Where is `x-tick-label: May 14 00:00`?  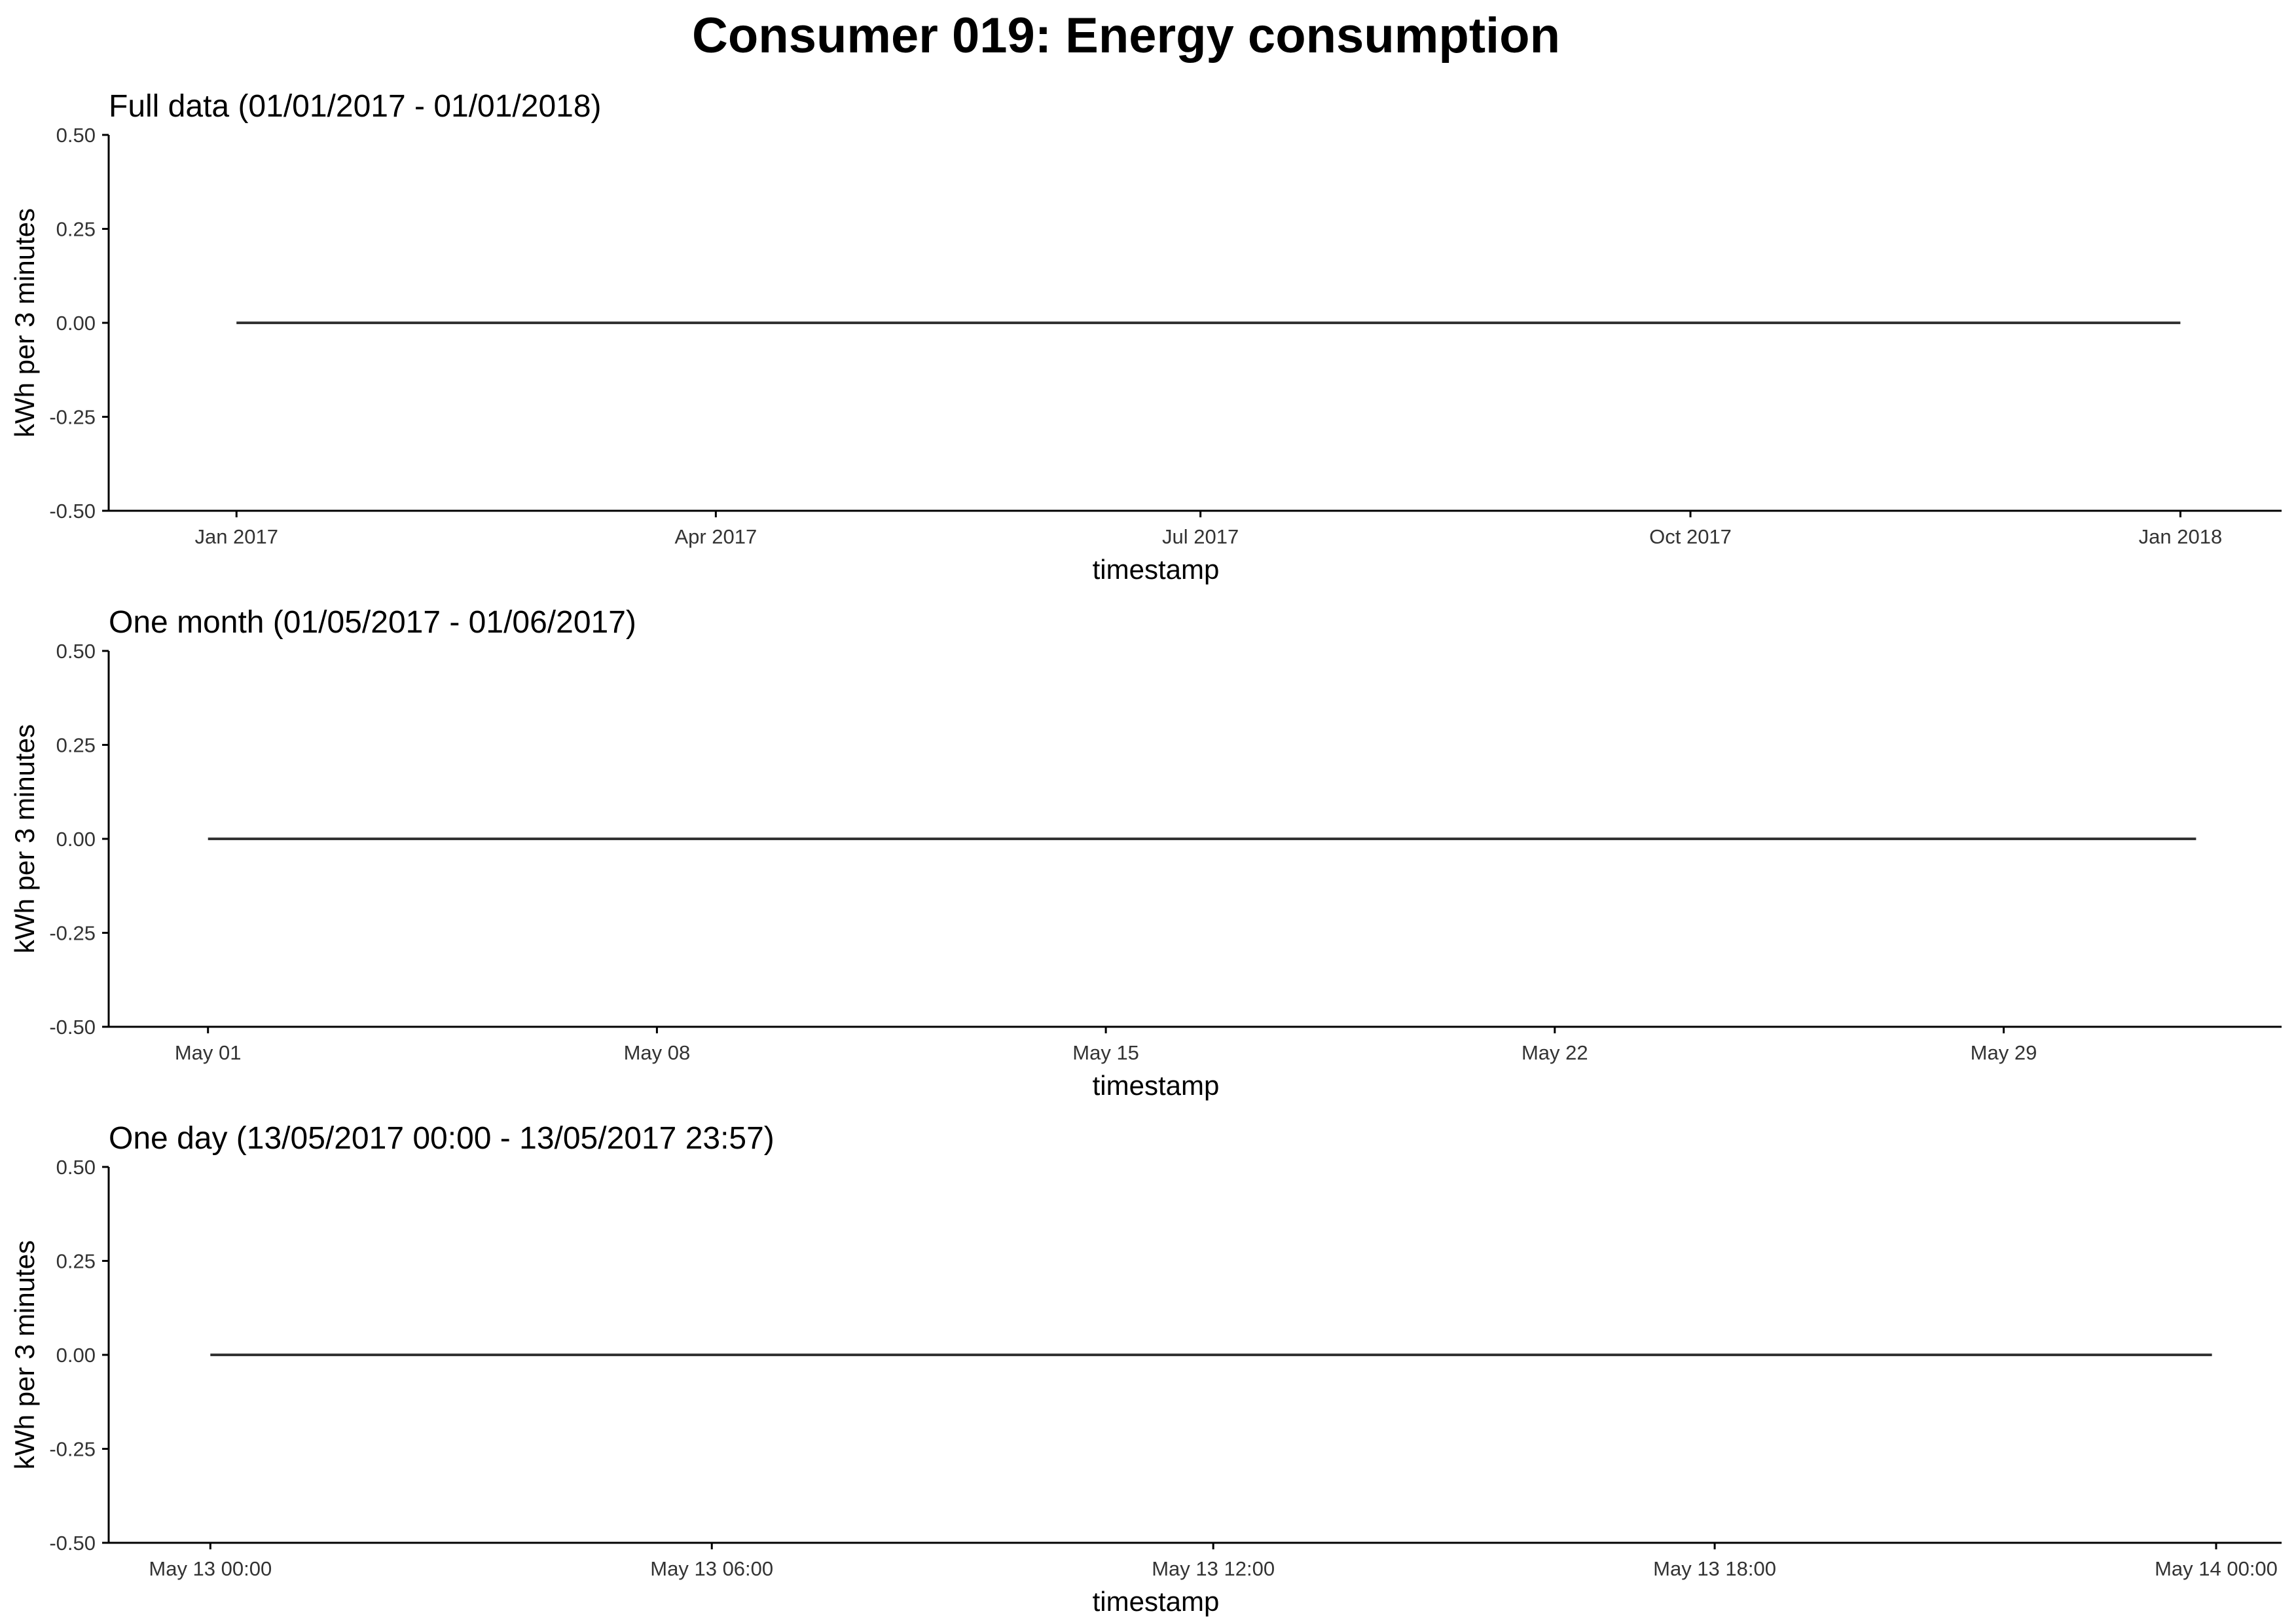 x-tick-label: May 14 00:00 is located at coordinates (2216, 1568).